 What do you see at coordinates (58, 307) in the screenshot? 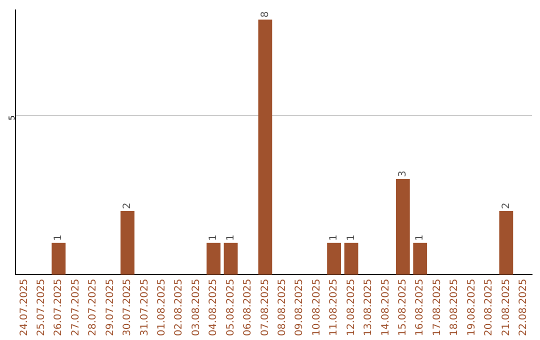
I see `x-tick-label: 26.07.2025` at bounding box center [58, 307].